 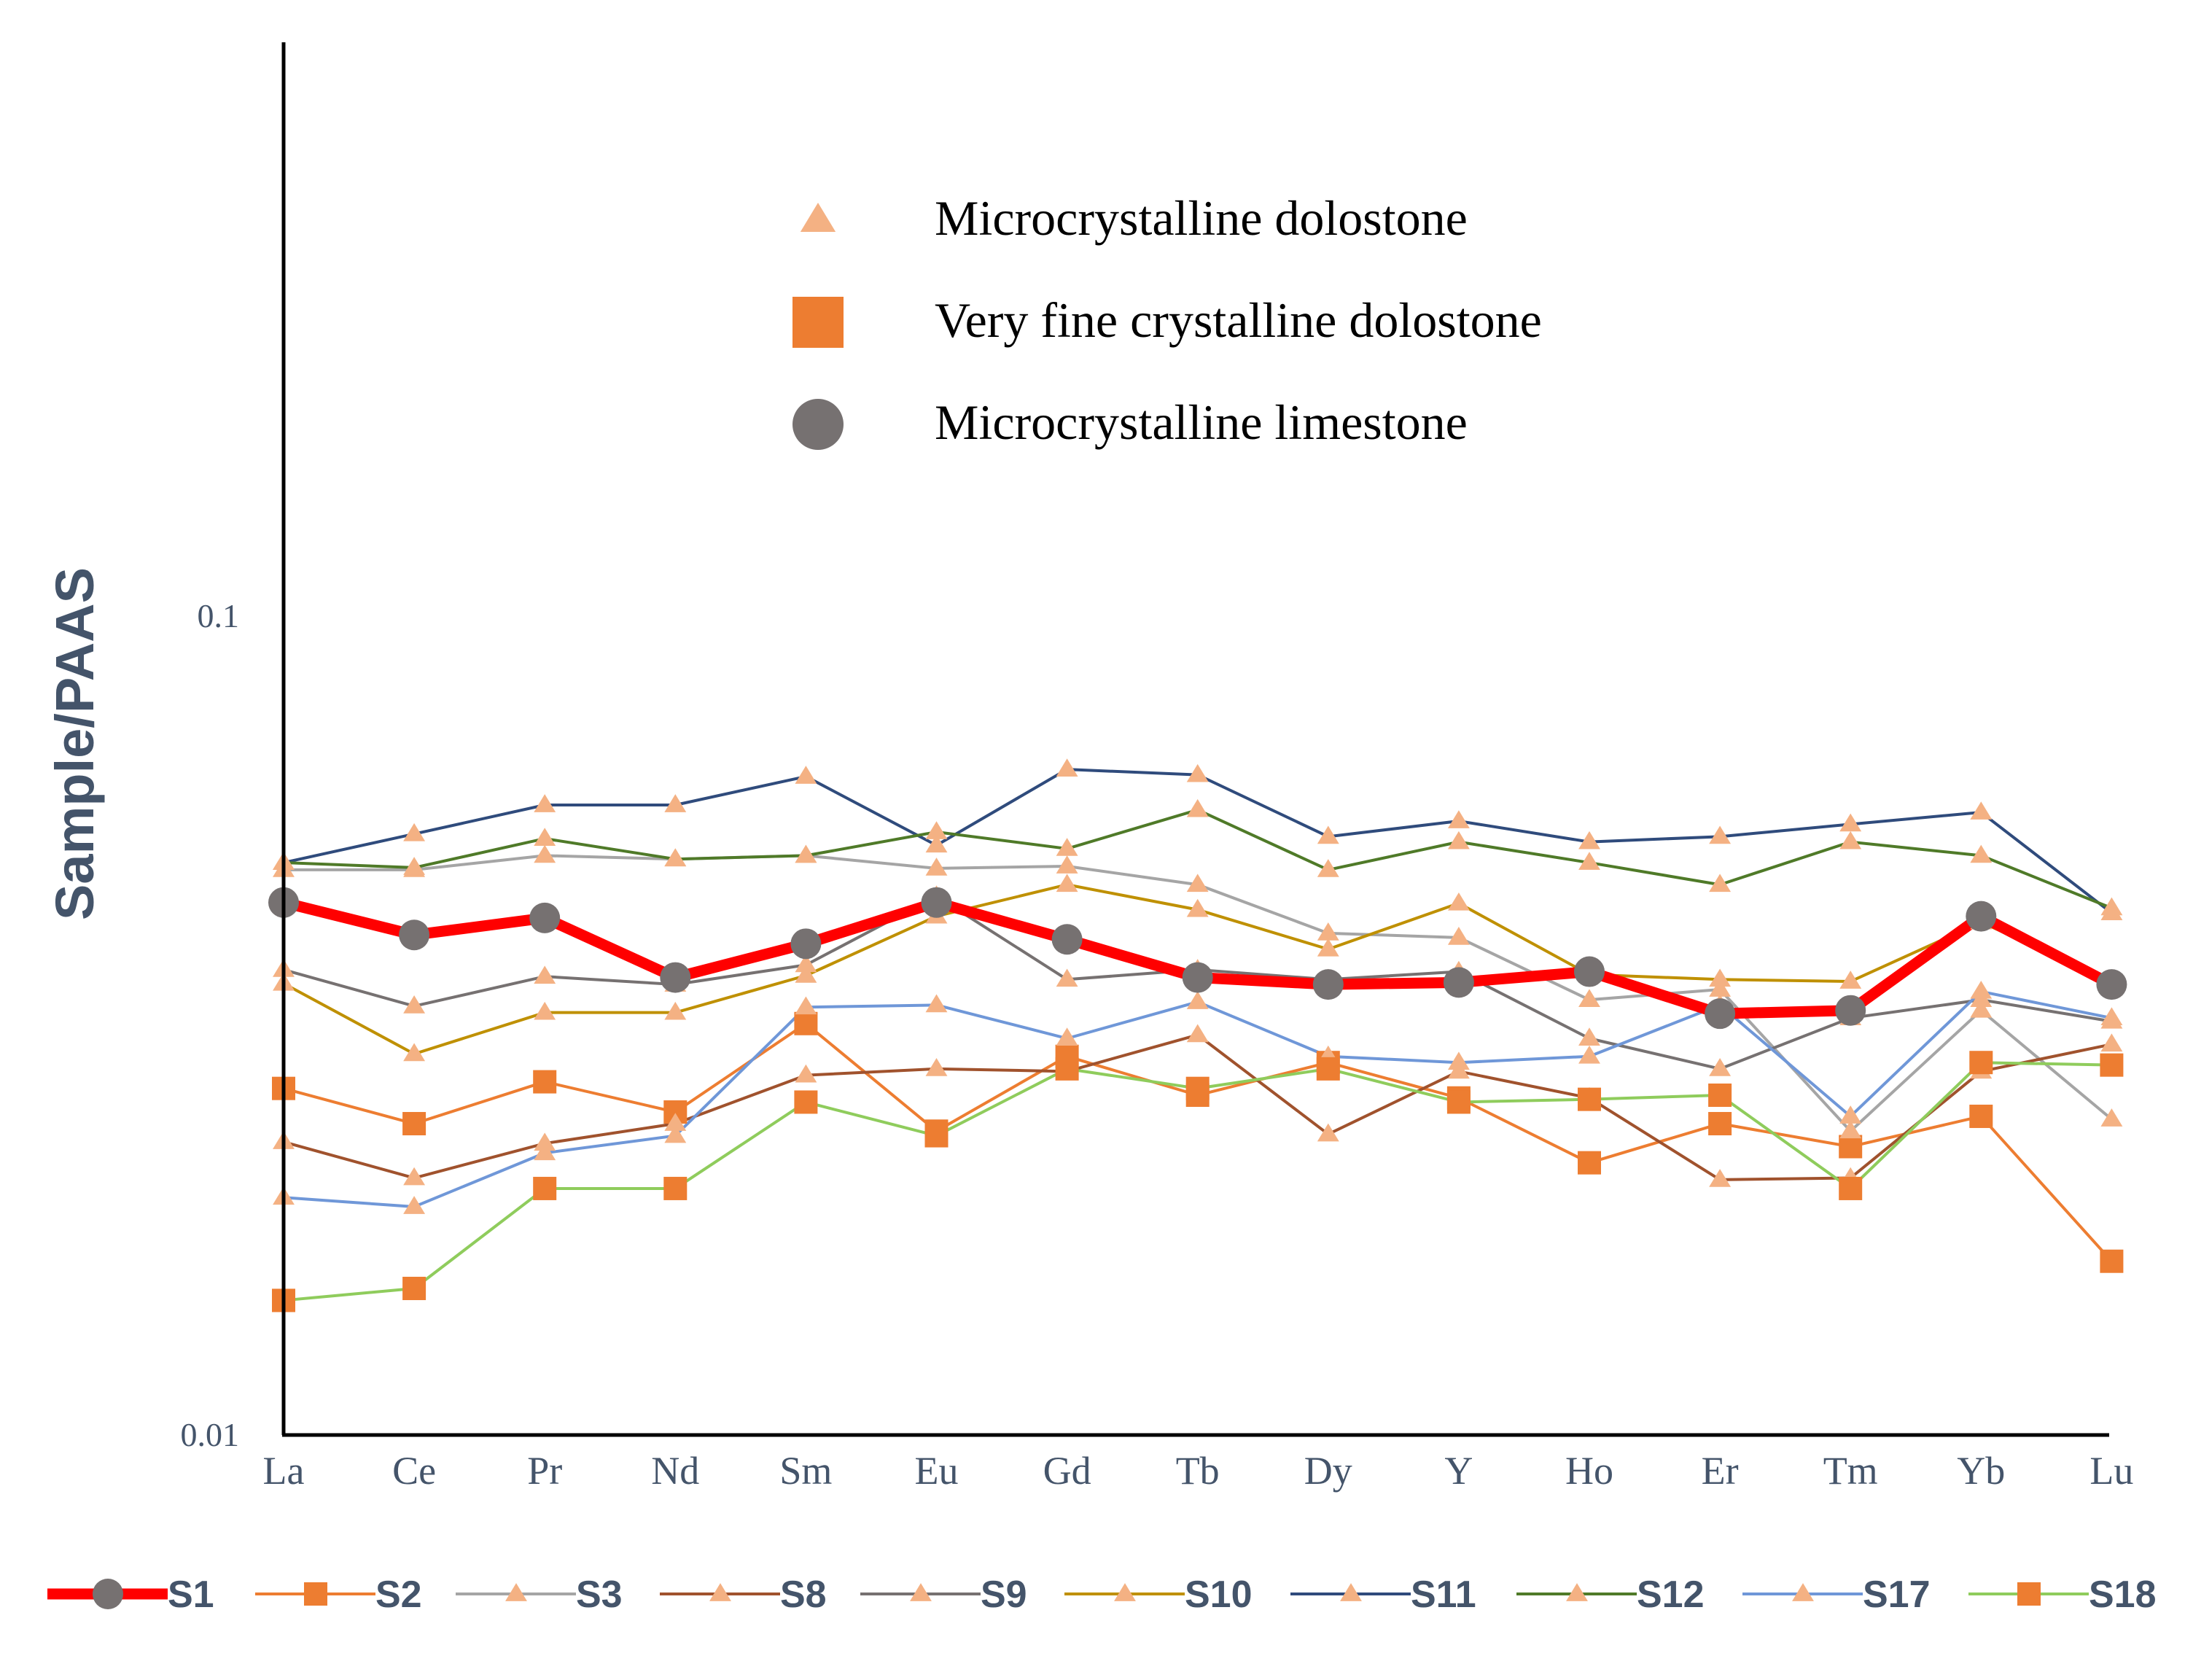 I want to click on legend-label-s8: S8, so click(x=803, y=1595).